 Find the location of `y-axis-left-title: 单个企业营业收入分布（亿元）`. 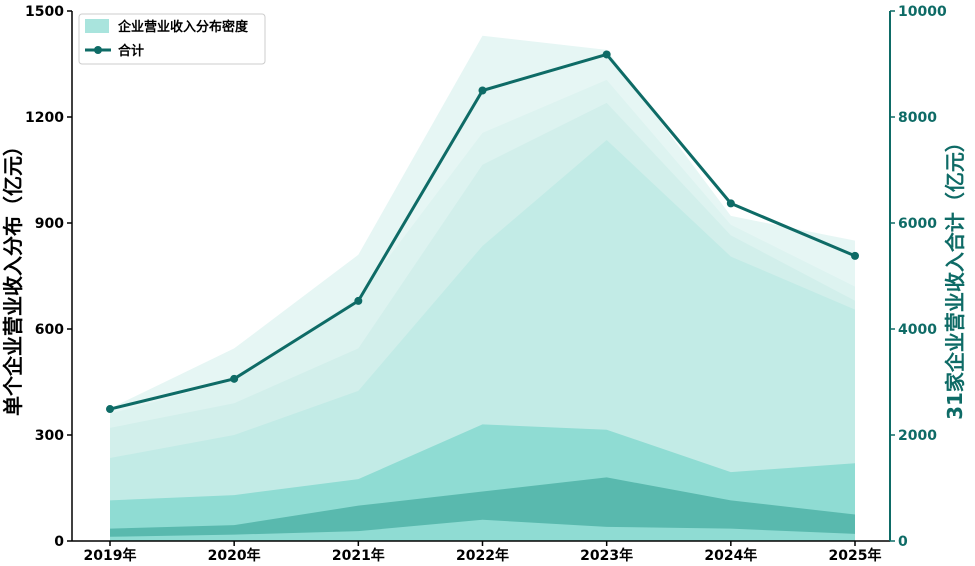

y-axis-left-title: 单个企业营业收入分布（亿元） is located at coordinates (13, 276).